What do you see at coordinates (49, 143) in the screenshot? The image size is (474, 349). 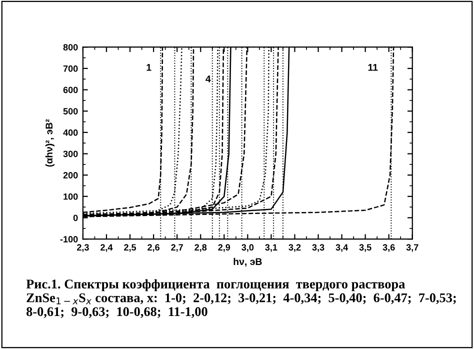 I see `y-axis-title: (αhν)², эВ²` at bounding box center [49, 143].